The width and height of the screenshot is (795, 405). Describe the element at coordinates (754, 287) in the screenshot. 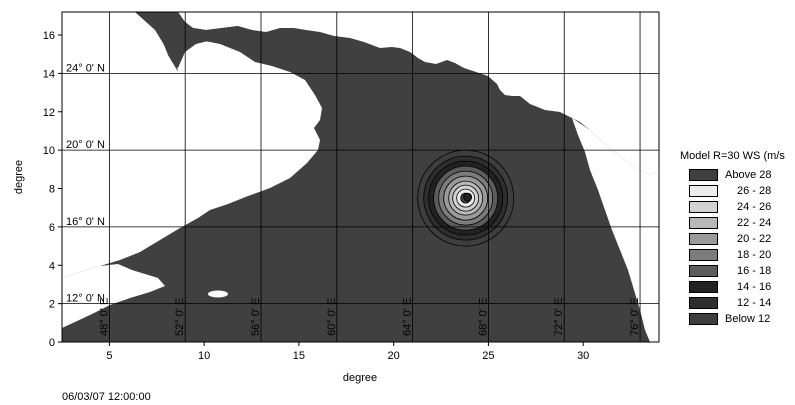

I see `legend-label: 14 - 16` at that location.